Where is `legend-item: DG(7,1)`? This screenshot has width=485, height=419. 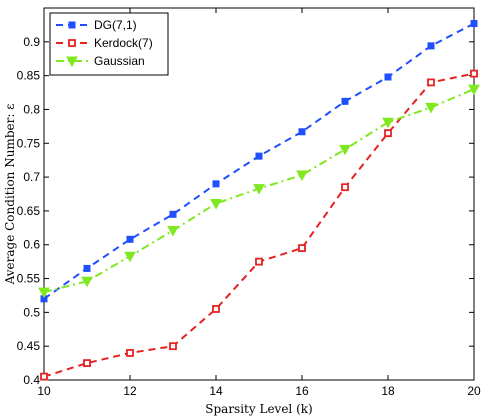 legend-item: DG(7,1) is located at coordinates (96, 25).